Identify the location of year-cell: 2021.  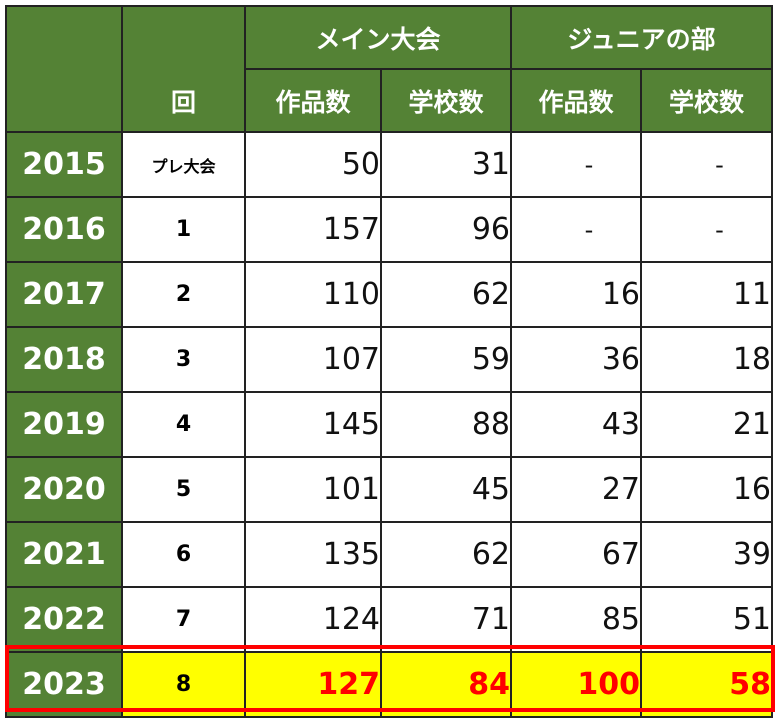
(64, 554).